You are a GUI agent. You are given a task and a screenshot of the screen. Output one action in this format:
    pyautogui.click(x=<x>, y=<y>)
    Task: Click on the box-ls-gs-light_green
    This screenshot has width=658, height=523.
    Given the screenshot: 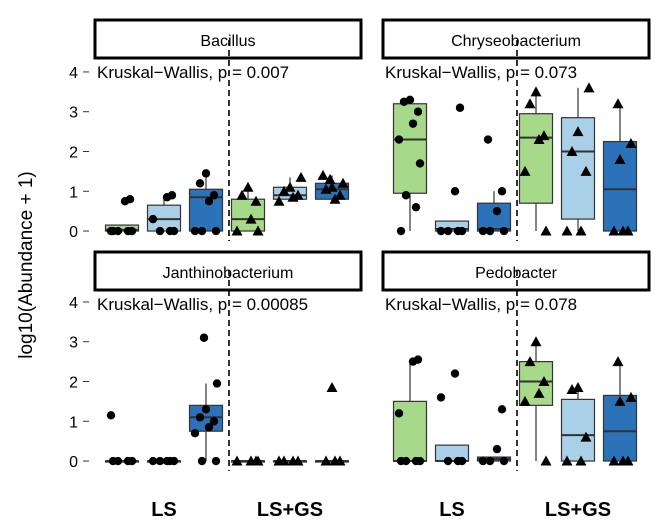 What is the action you would take?
    pyautogui.click(x=536, y=401)
    